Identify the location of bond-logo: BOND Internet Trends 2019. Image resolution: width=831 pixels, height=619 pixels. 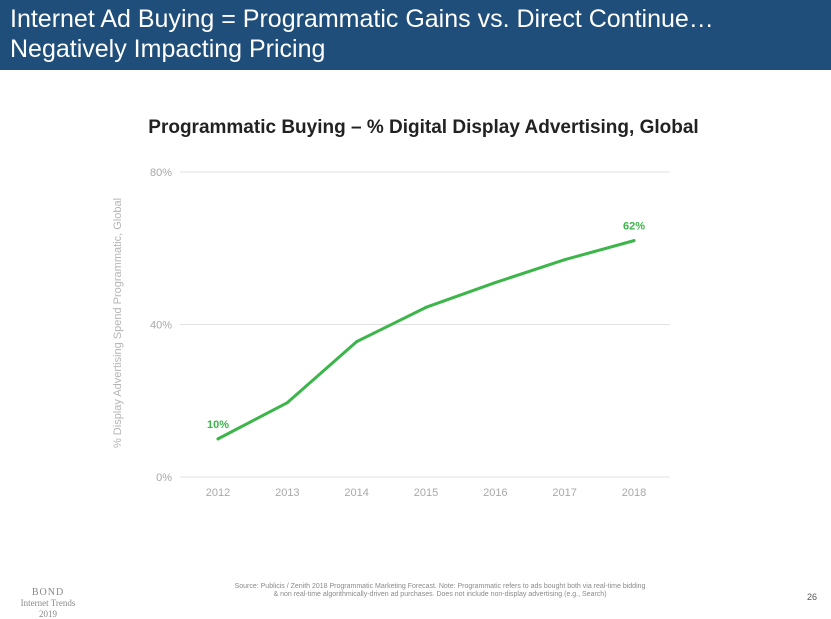
(48, 603).